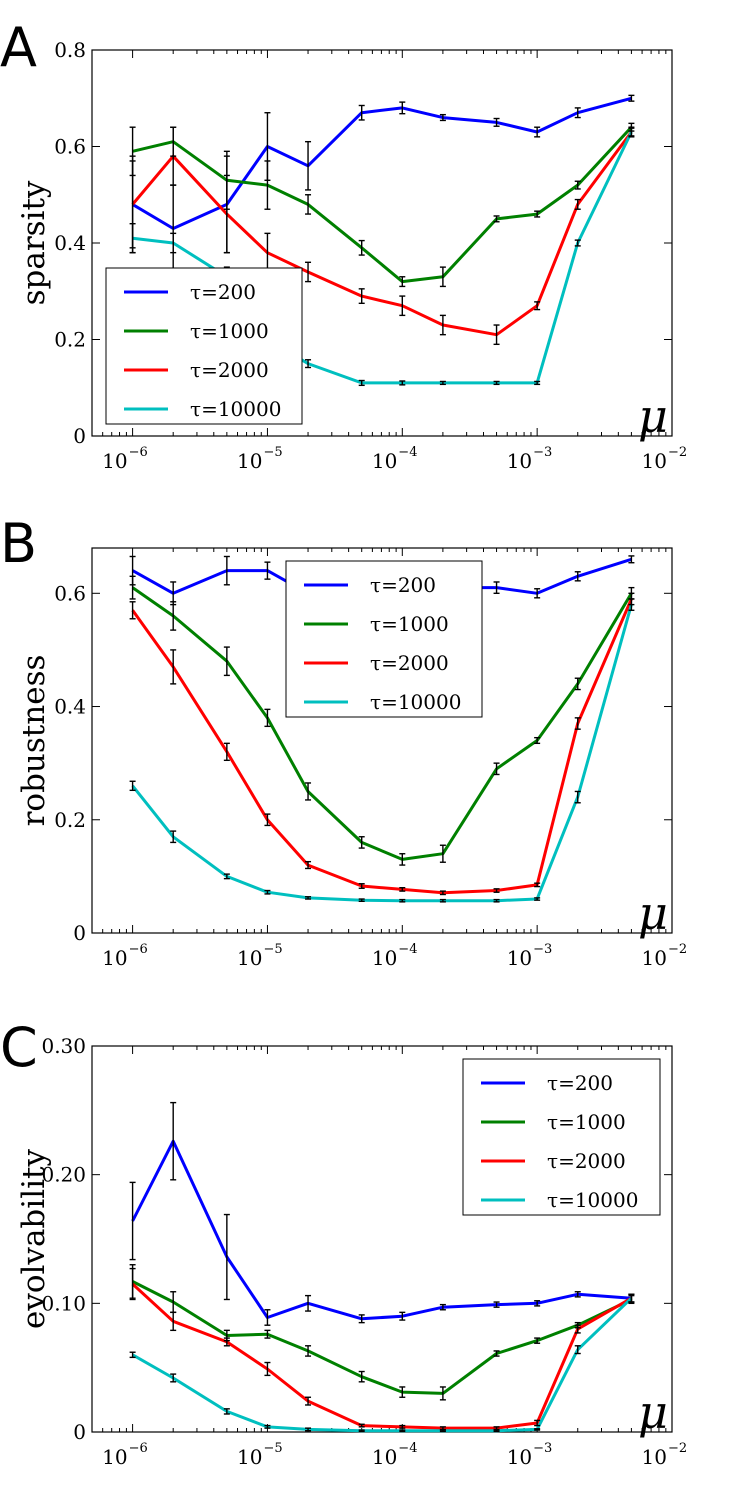 This screenshot has width=747, height=1495. I want to click on y-tick-label: 0.2, so click(70, 340).